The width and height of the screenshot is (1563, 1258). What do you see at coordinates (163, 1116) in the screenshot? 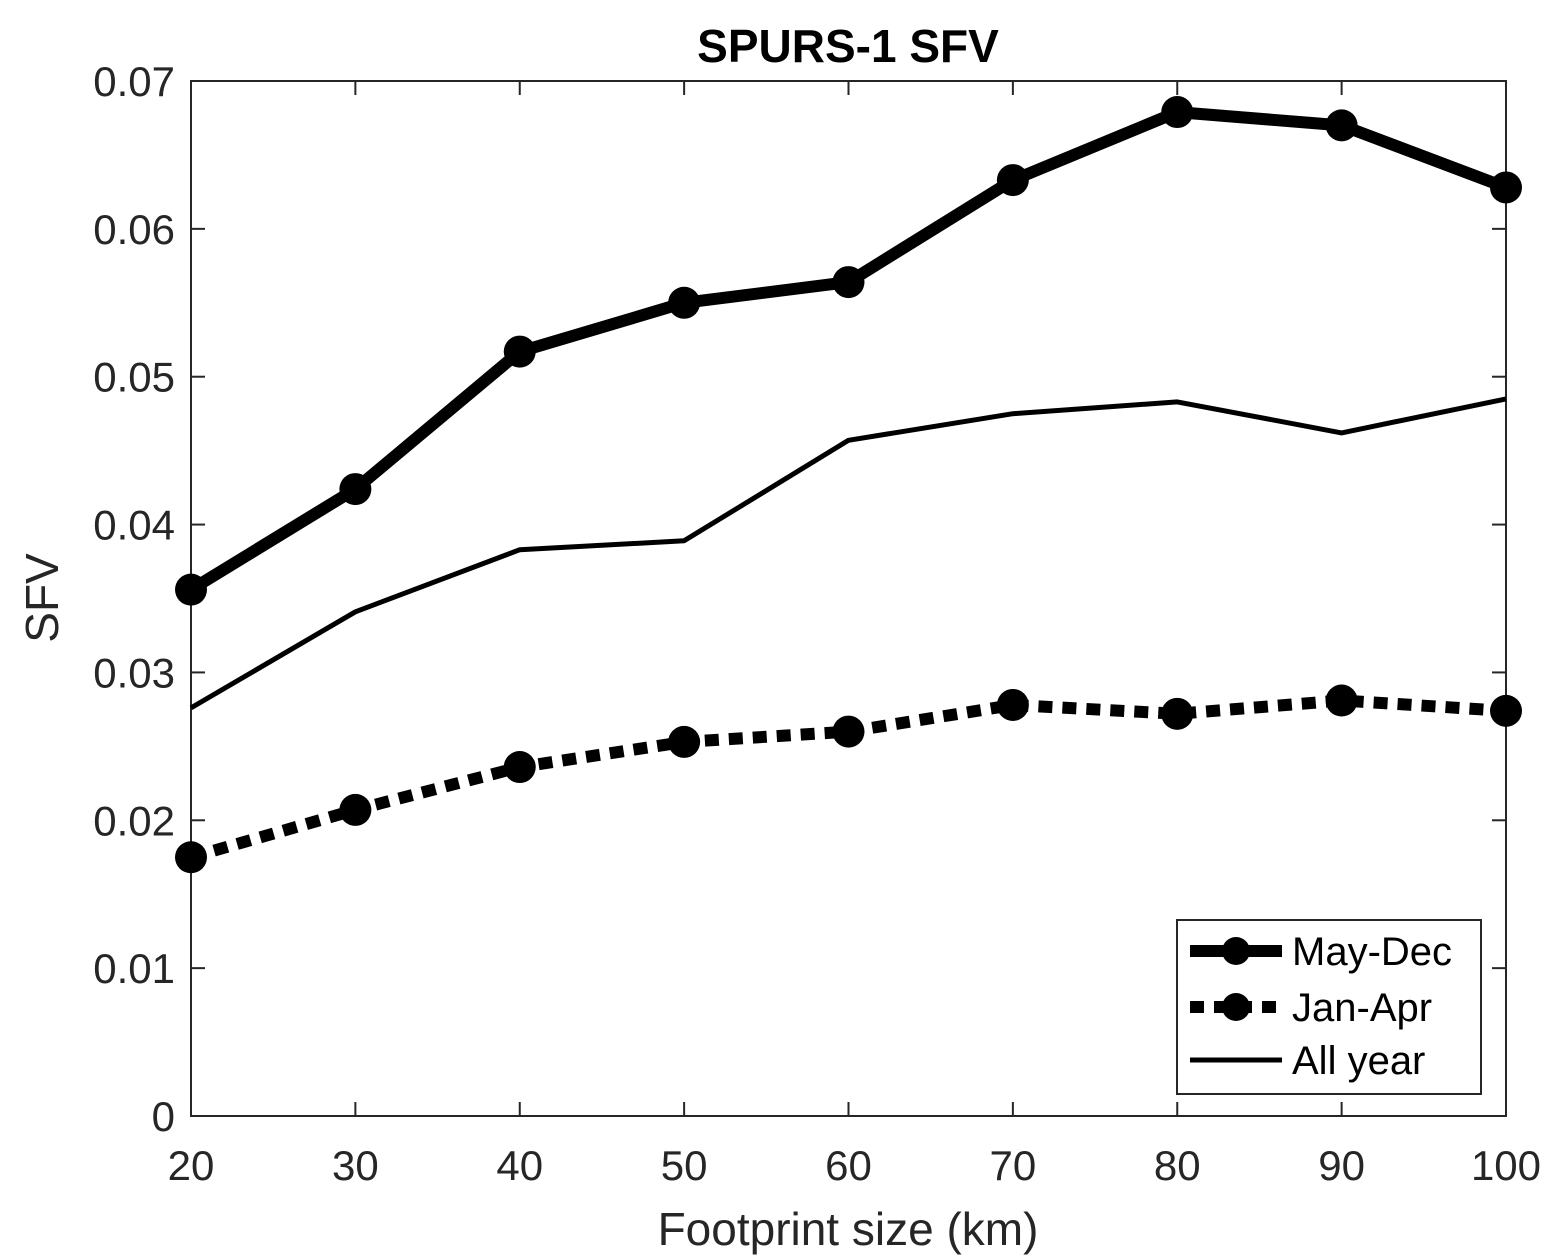
I see `y-tick-label: 0` at bounding box center [163, 1116].